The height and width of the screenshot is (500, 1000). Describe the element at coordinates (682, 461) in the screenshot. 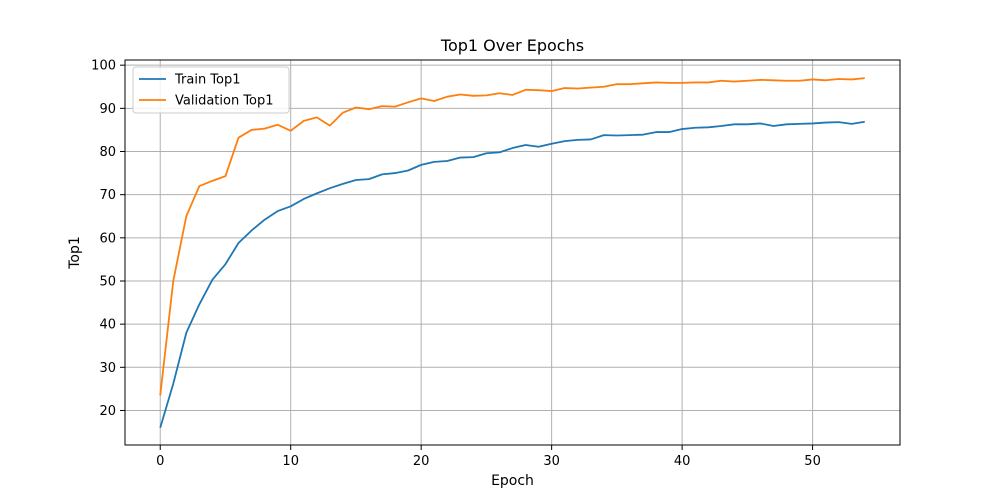

I see `x-tick-label: 40` at that location.